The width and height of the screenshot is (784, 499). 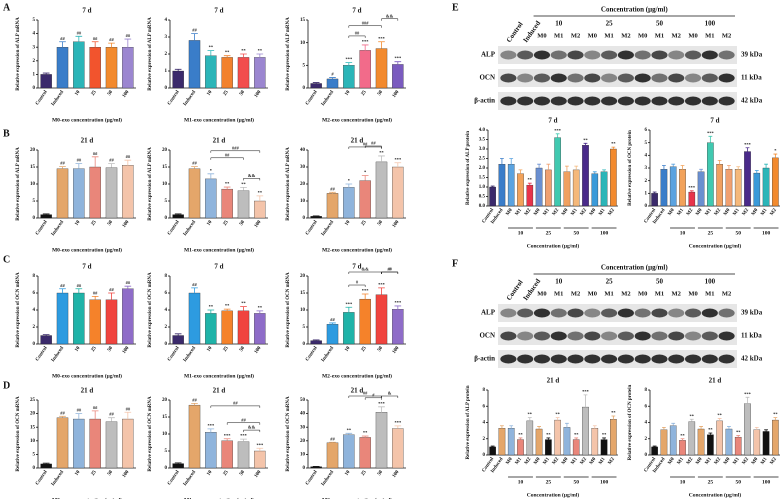 I want to click on x-tick-label: M0, so click(x=727, y=212).